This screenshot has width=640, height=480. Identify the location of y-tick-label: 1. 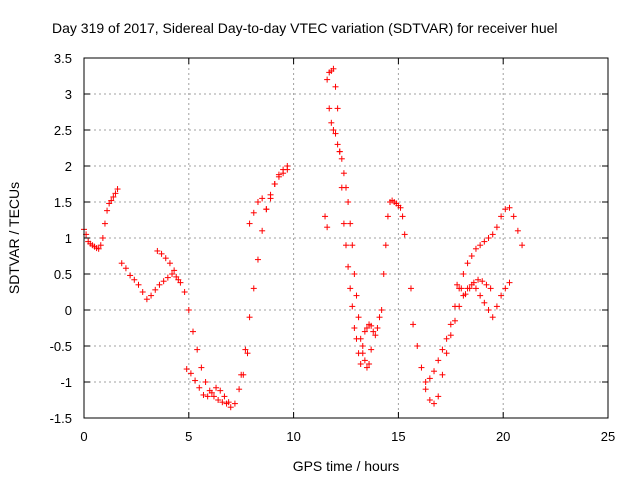
(68, 238).